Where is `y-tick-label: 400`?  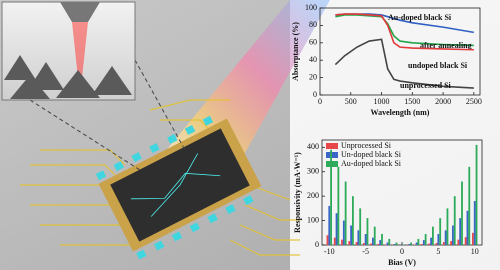
y-tick-label: 400 is located at coordinates (313, 146).